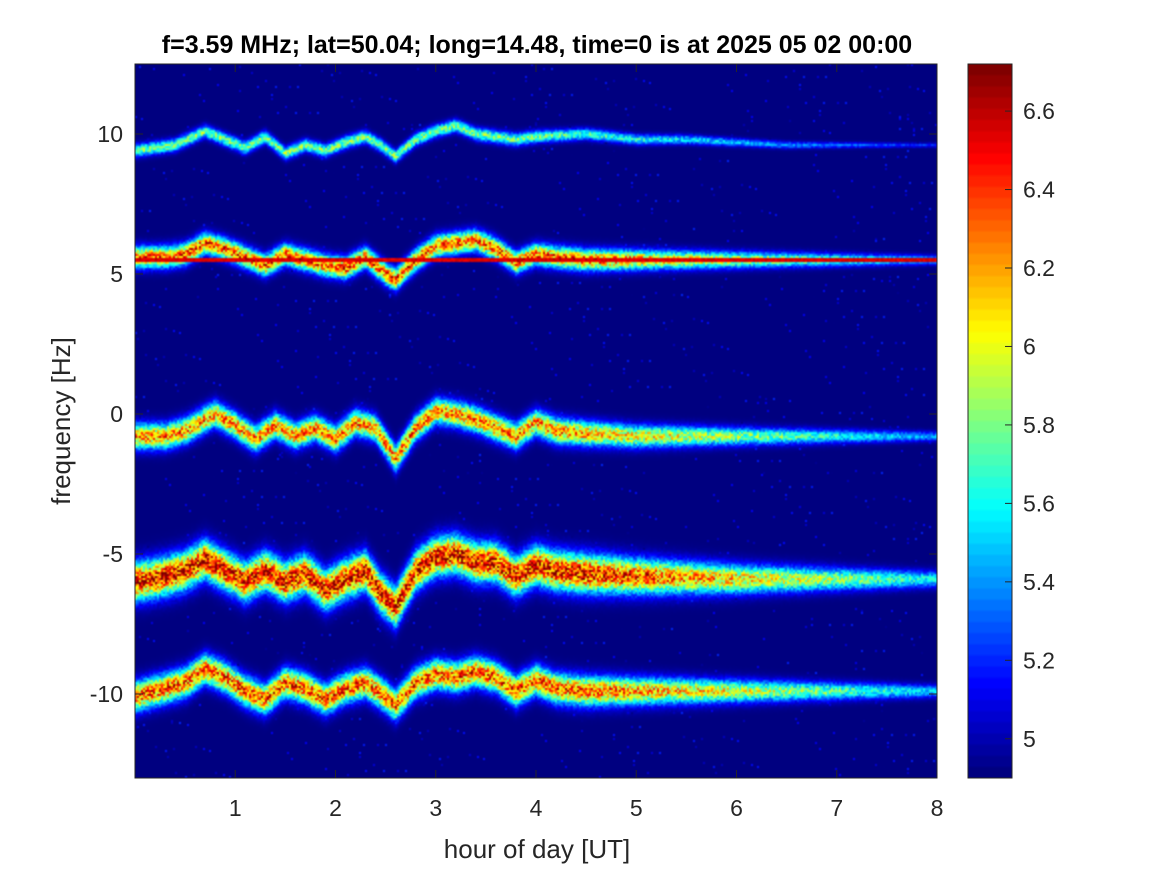  I want to click on x-tick-label: 8, so click(937, 808).